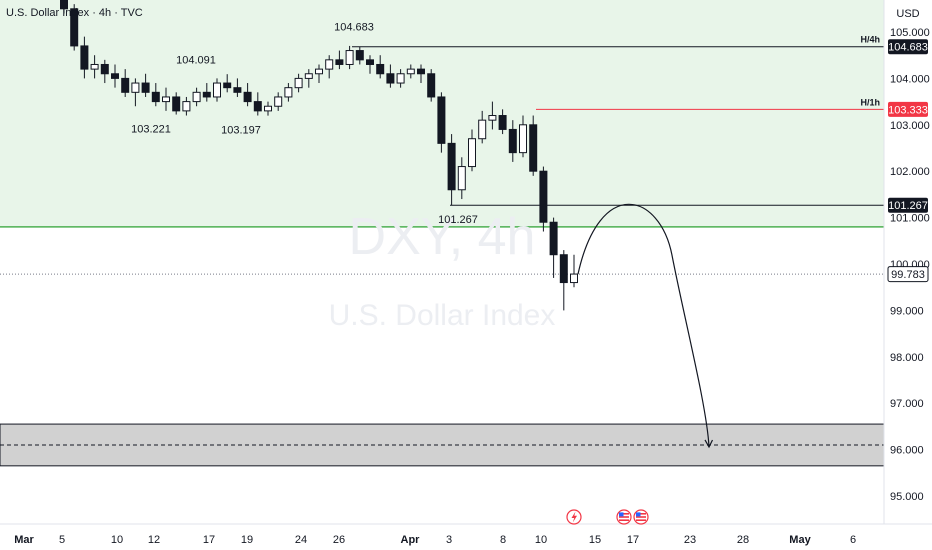 The width and height of the screenshot is (932, 550). What do you see at coordinates (910, 33) in the screenshot?
I see `price-tick-label: 105.000` at bounding box center [910, 33].